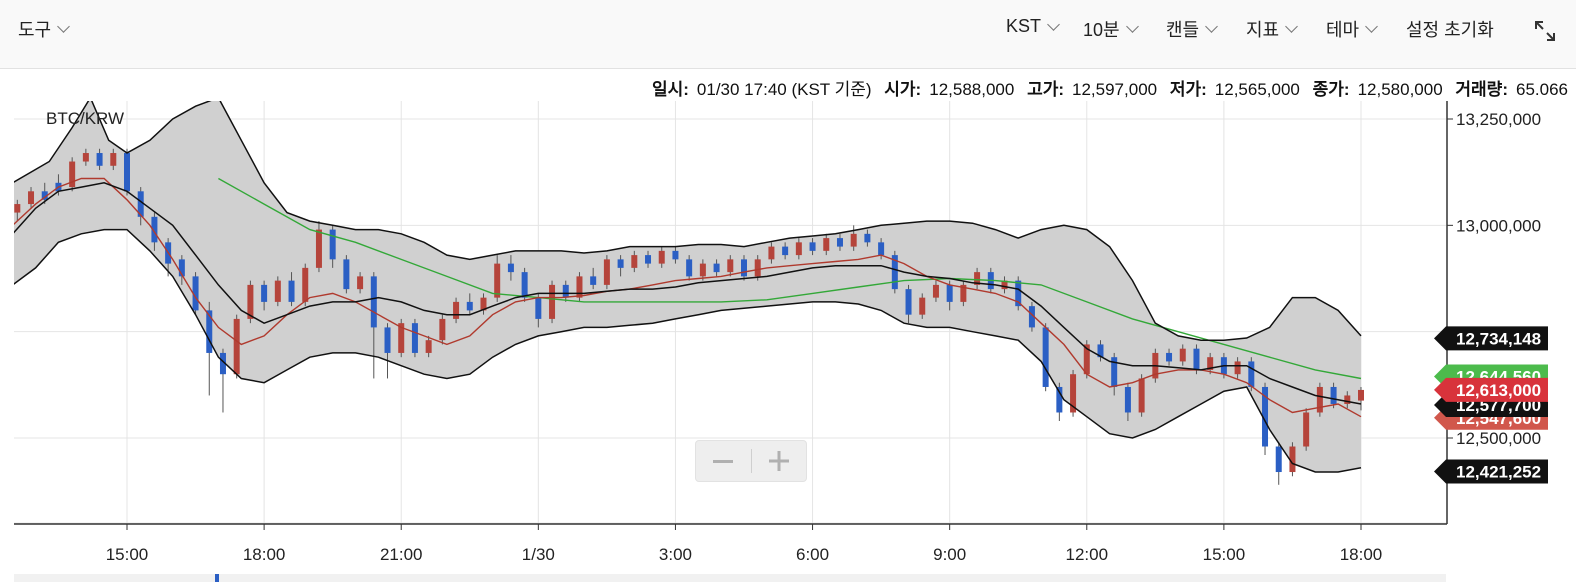  Describe the element at coordinates (1192, 29) in the screenshot. I see `chart-type-dropdown: 캔들` at that location.